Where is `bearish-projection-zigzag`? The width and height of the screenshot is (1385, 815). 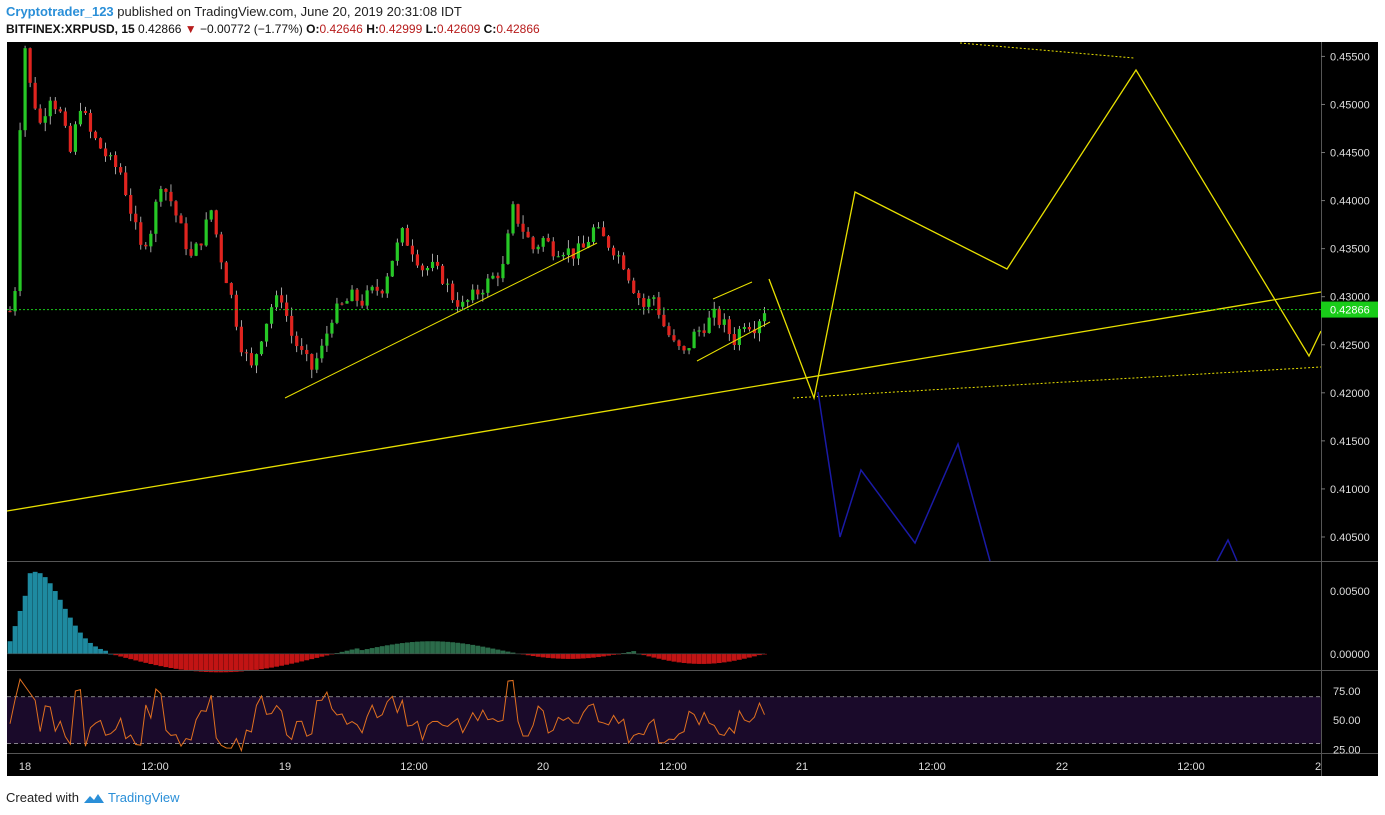 bearish-projection-zigzag is located at coordinates (904, 476).